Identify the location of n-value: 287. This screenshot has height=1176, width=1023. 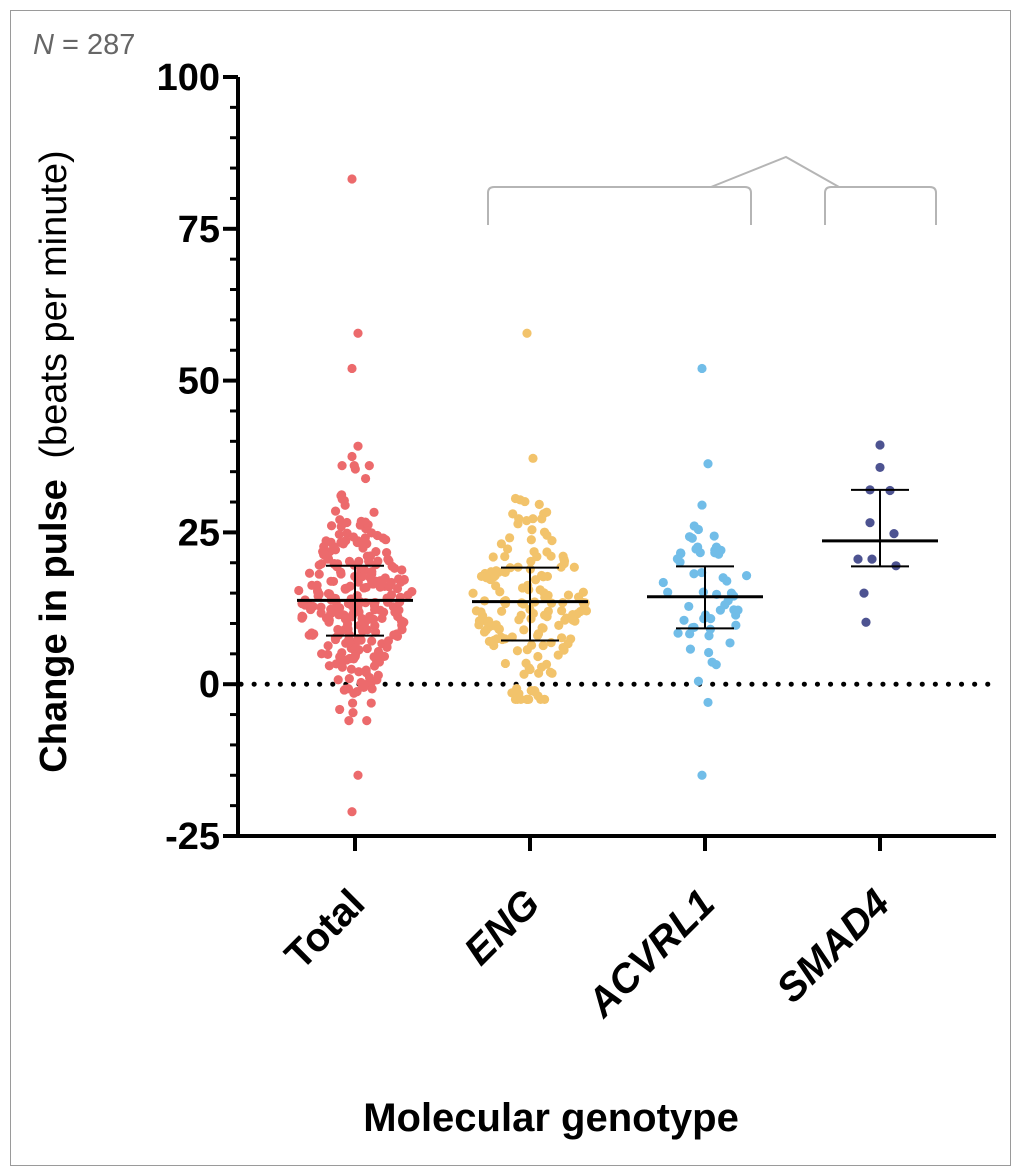
(111, 45).